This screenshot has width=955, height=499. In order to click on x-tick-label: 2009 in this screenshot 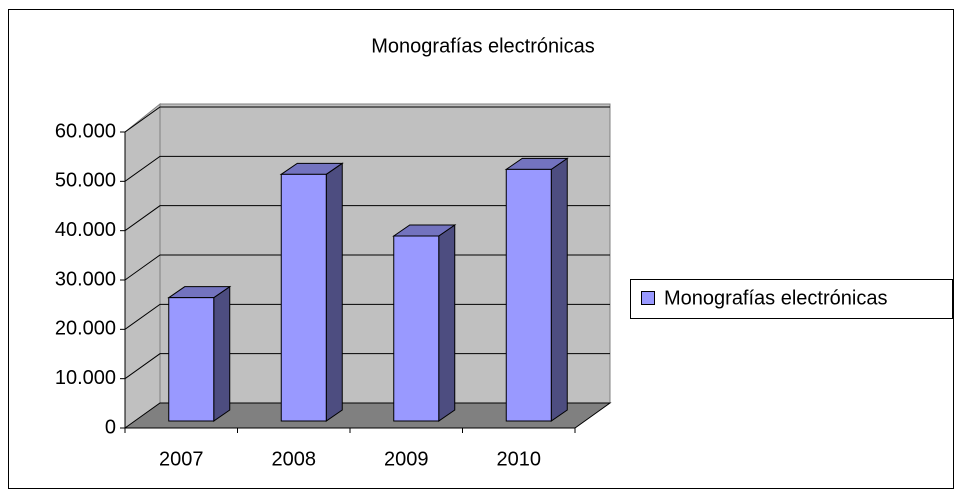, I will do `click(406, 459)`.